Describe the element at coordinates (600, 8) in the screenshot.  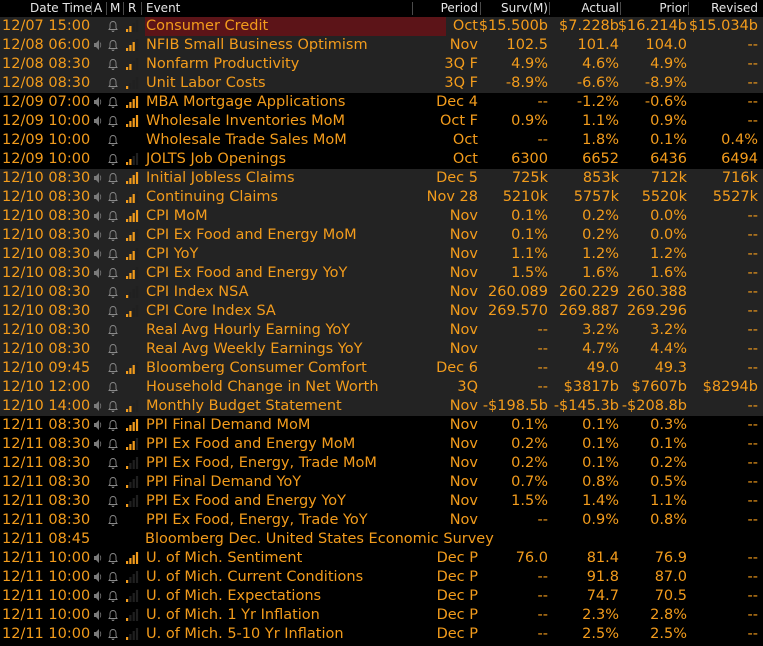
I see `col-header-actual: Actual` at that location.